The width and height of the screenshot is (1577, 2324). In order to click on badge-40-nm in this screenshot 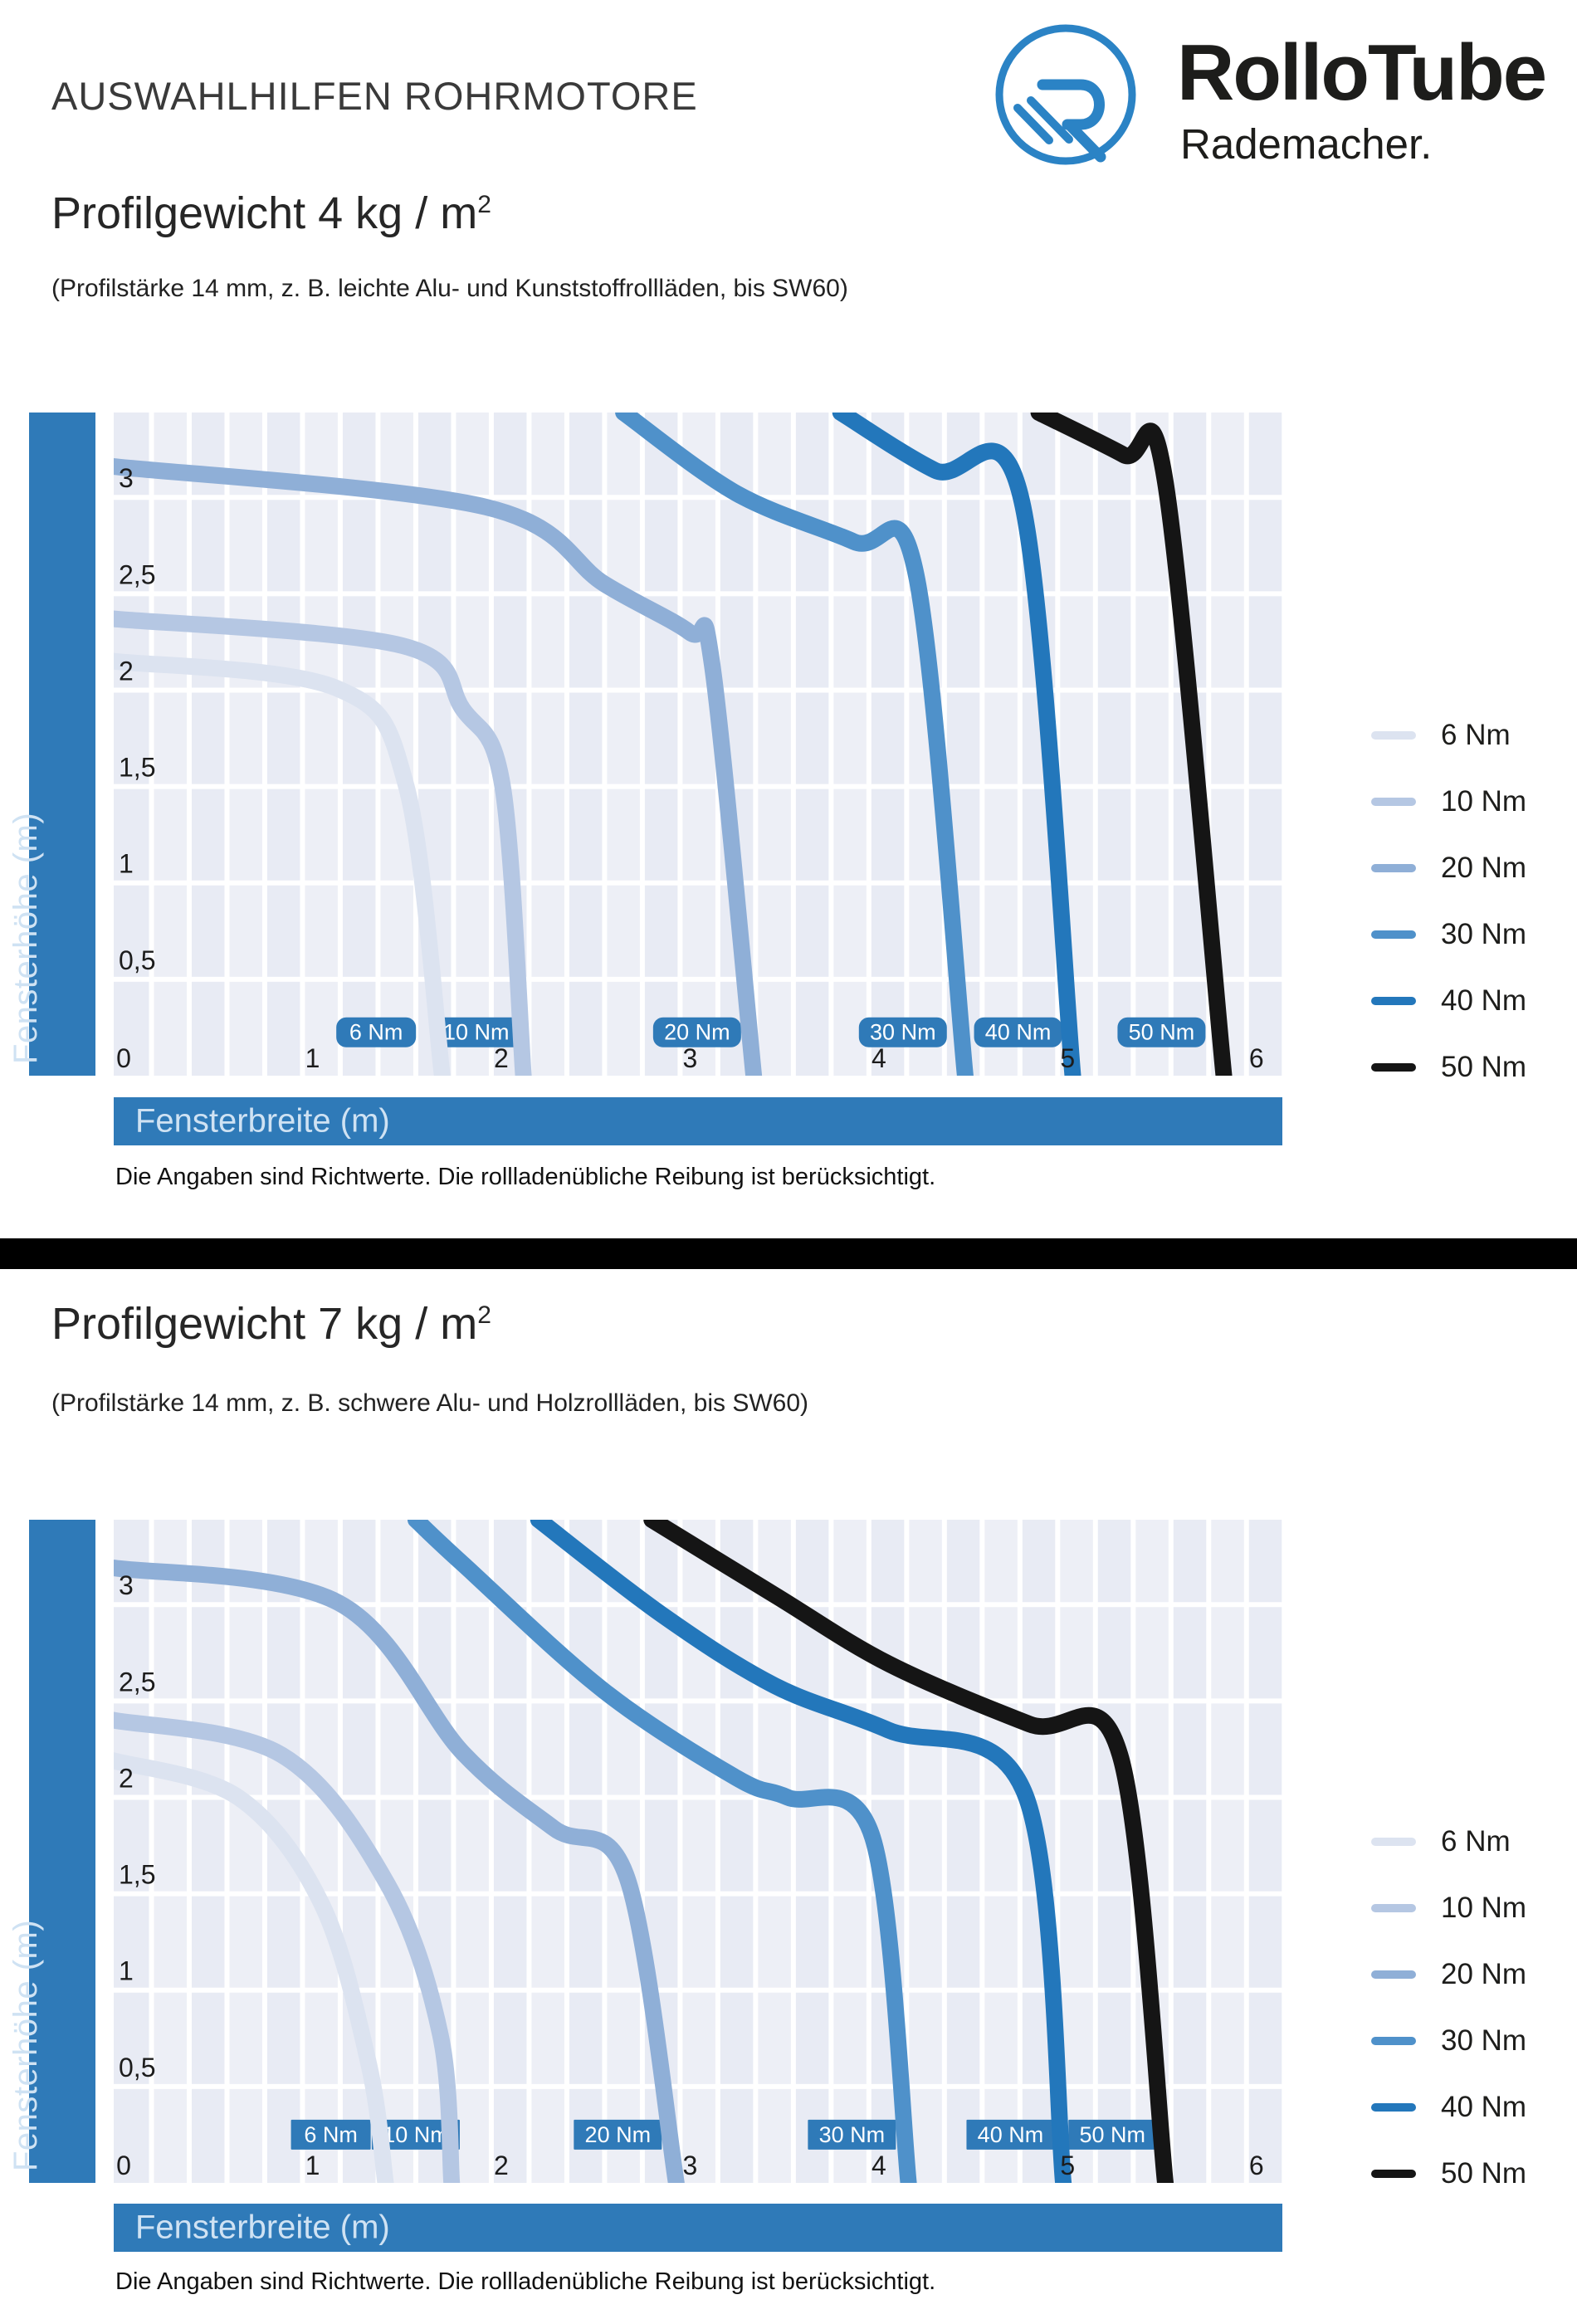, I will do `click(1018, 1032)`.